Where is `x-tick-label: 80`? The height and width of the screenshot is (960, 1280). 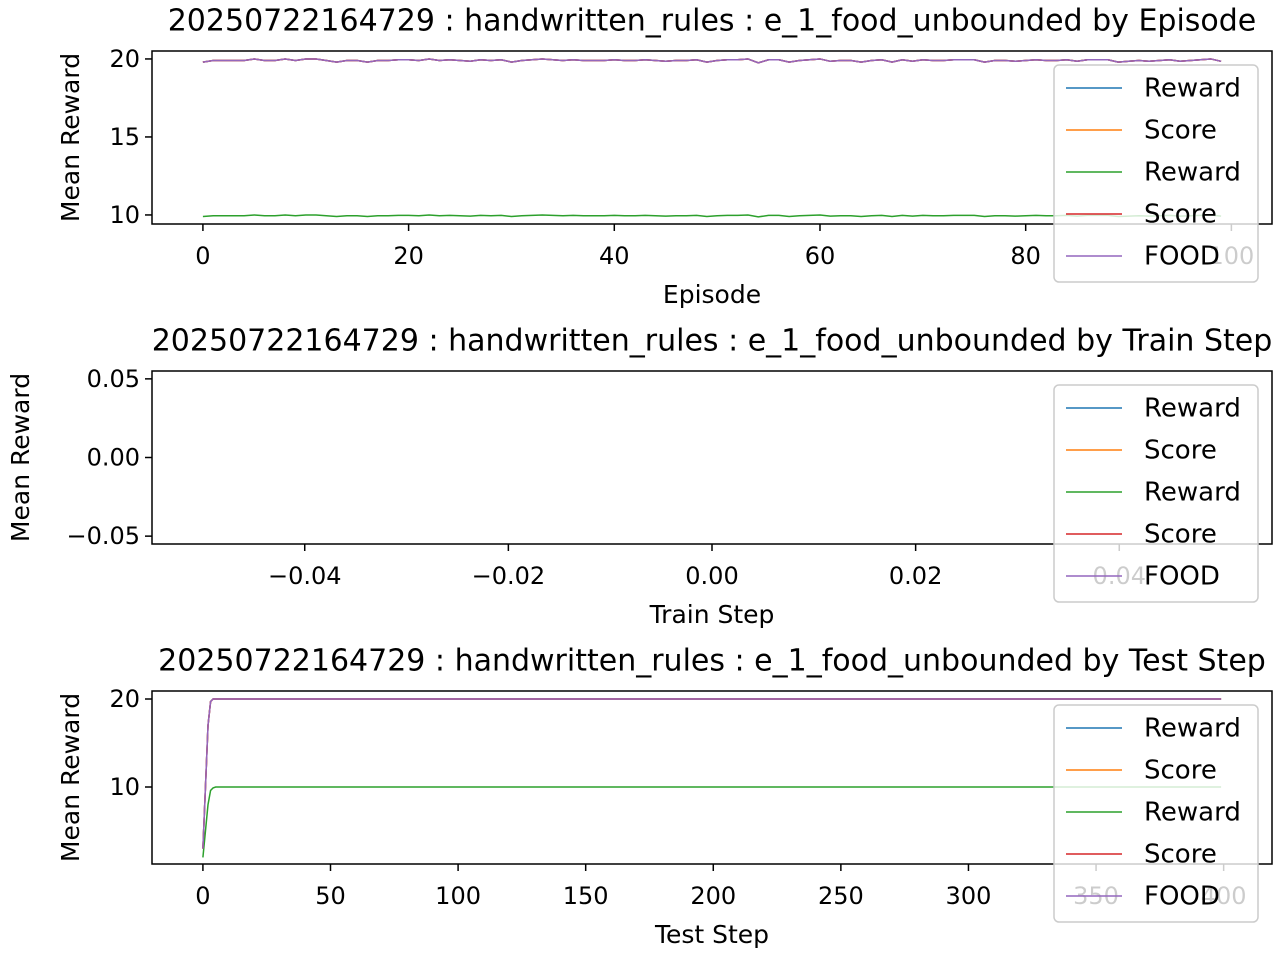
x-tick-label: 80 is located at coordinates (1025, 256).